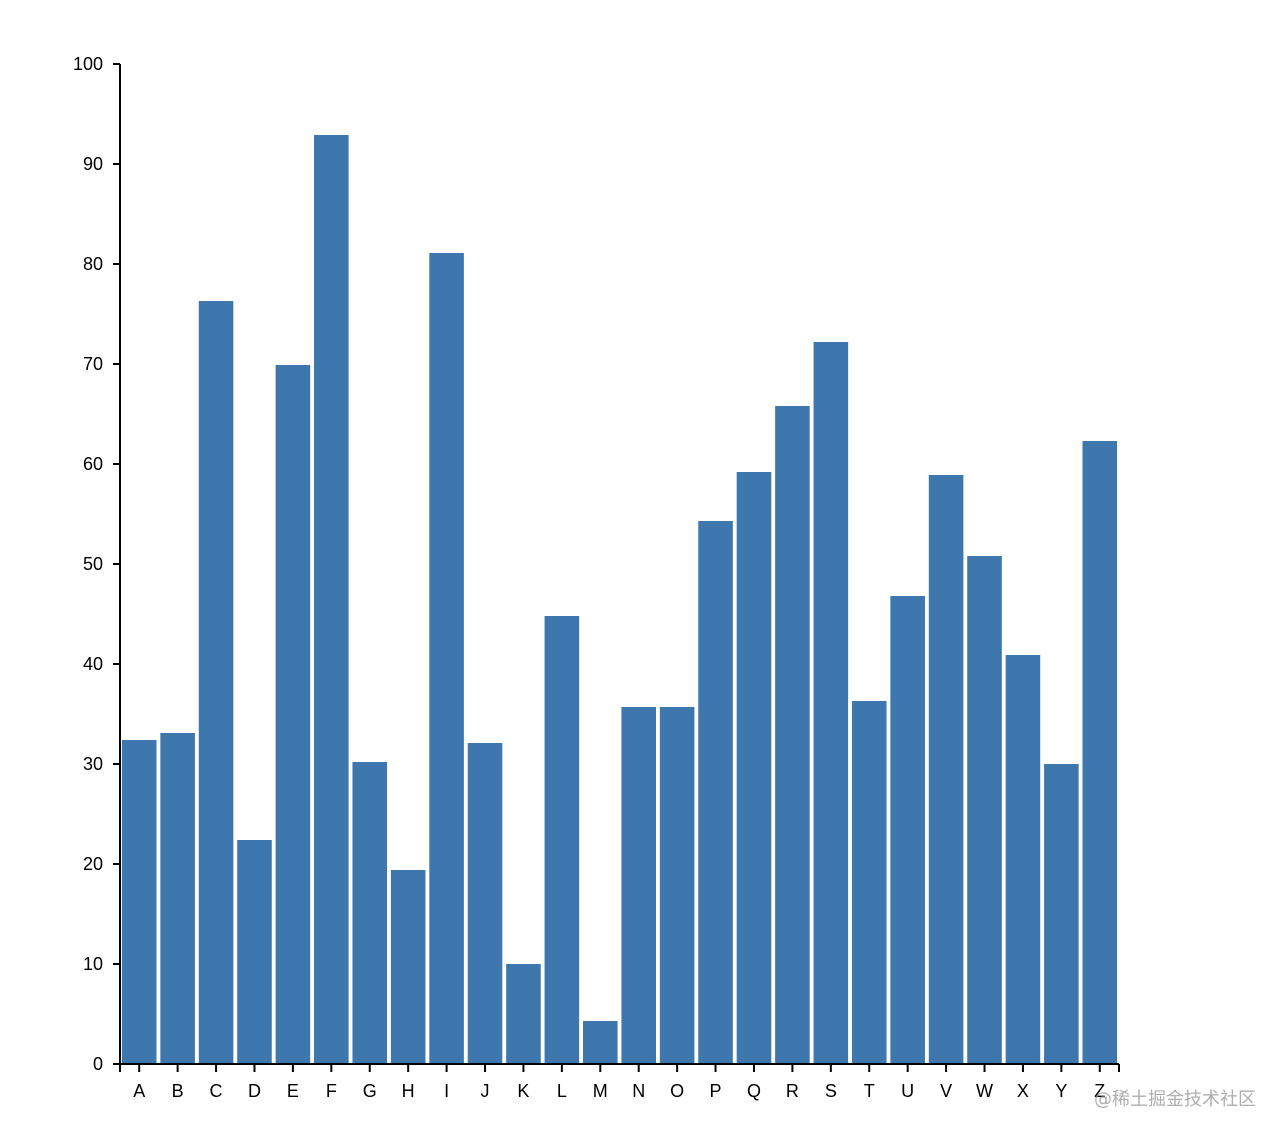 This screenshot has height=1136, width=1286. I want to click on y-tick-label: 10, so click(93, 964).